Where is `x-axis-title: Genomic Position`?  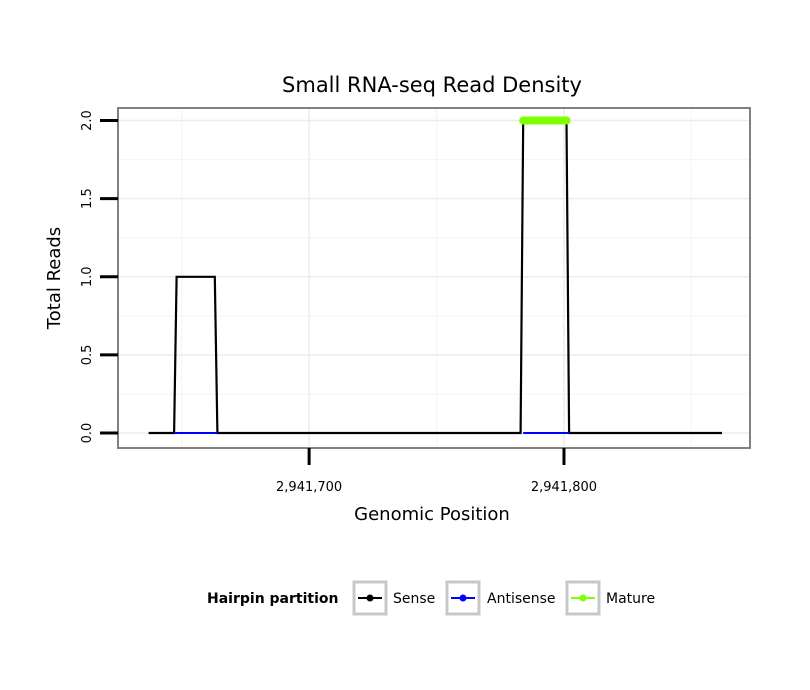
x-axis-title: Genomic Position is located at coordinates (432, 514).